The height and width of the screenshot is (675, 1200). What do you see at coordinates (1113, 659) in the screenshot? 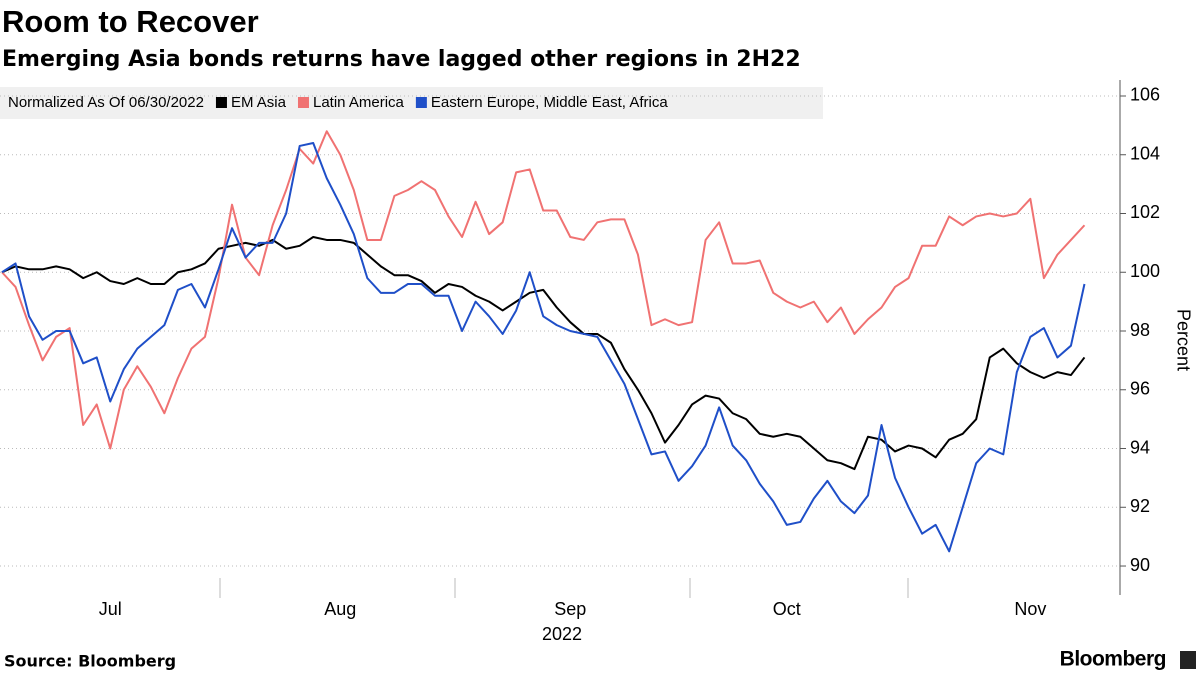
I see `brand: Bloomberg` at bounding box center [1113, 659].